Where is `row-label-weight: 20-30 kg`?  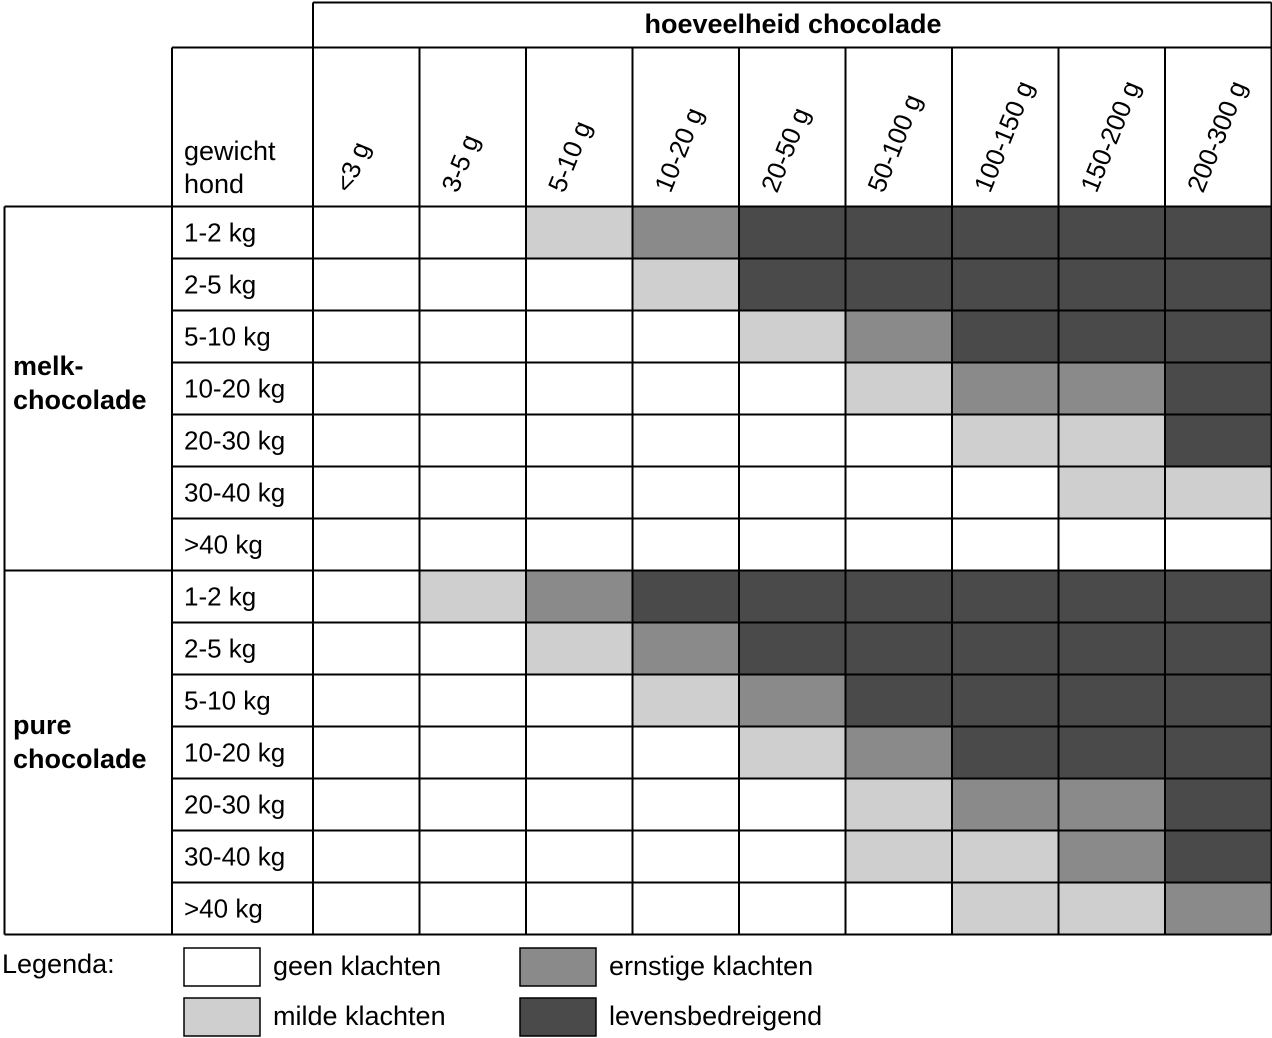
row-label-weight: 20-30 kg is located at coordinates (234, 805).